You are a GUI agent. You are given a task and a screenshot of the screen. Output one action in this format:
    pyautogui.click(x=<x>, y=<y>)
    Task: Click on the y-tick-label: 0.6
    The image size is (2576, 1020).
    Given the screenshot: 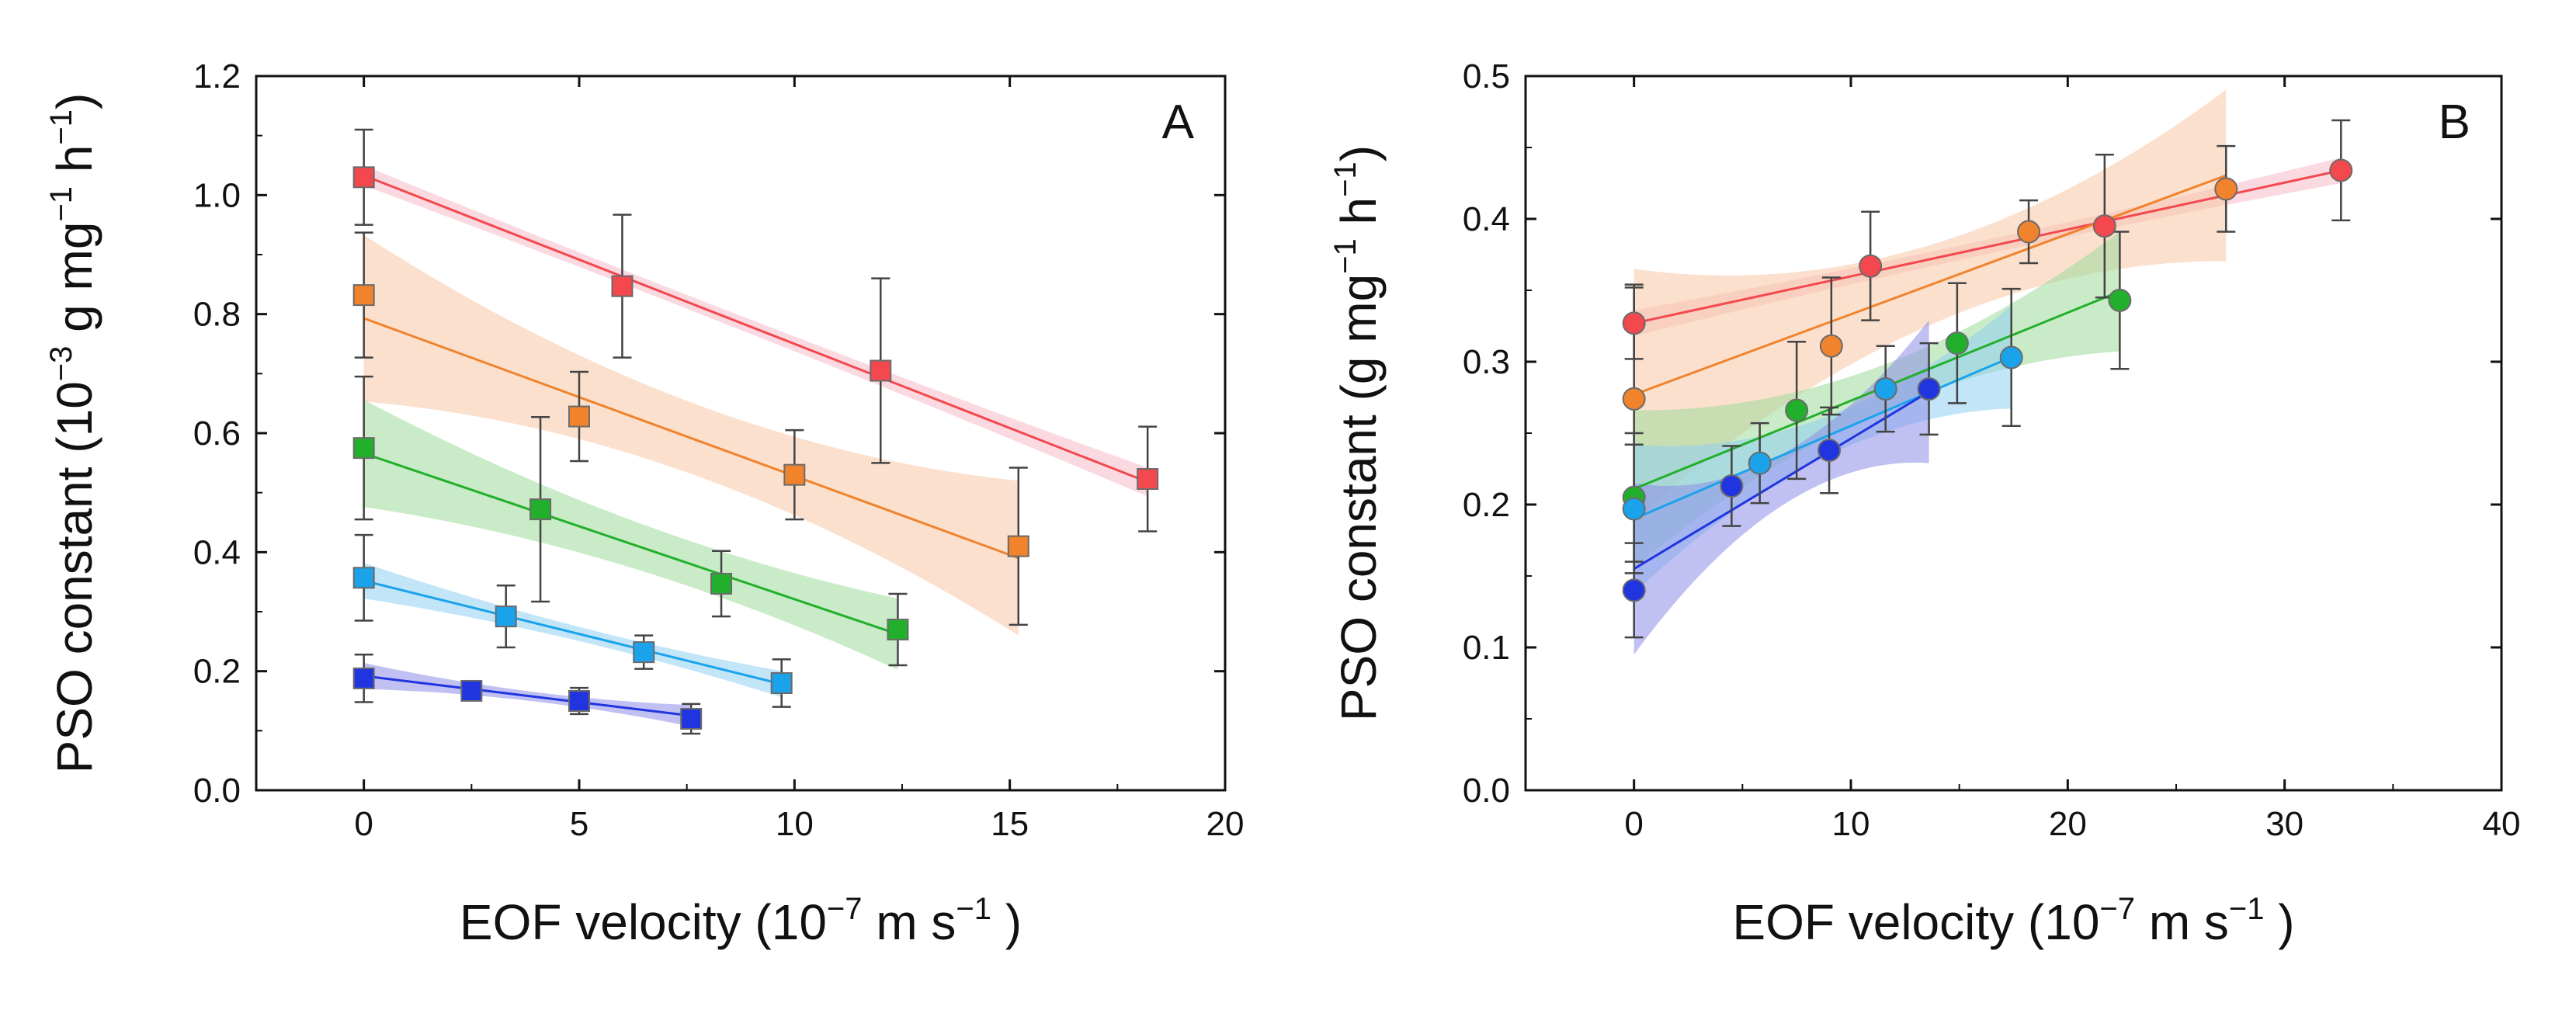 What is the action you would take?
    pyautogui.click(x=217, y=434)
    